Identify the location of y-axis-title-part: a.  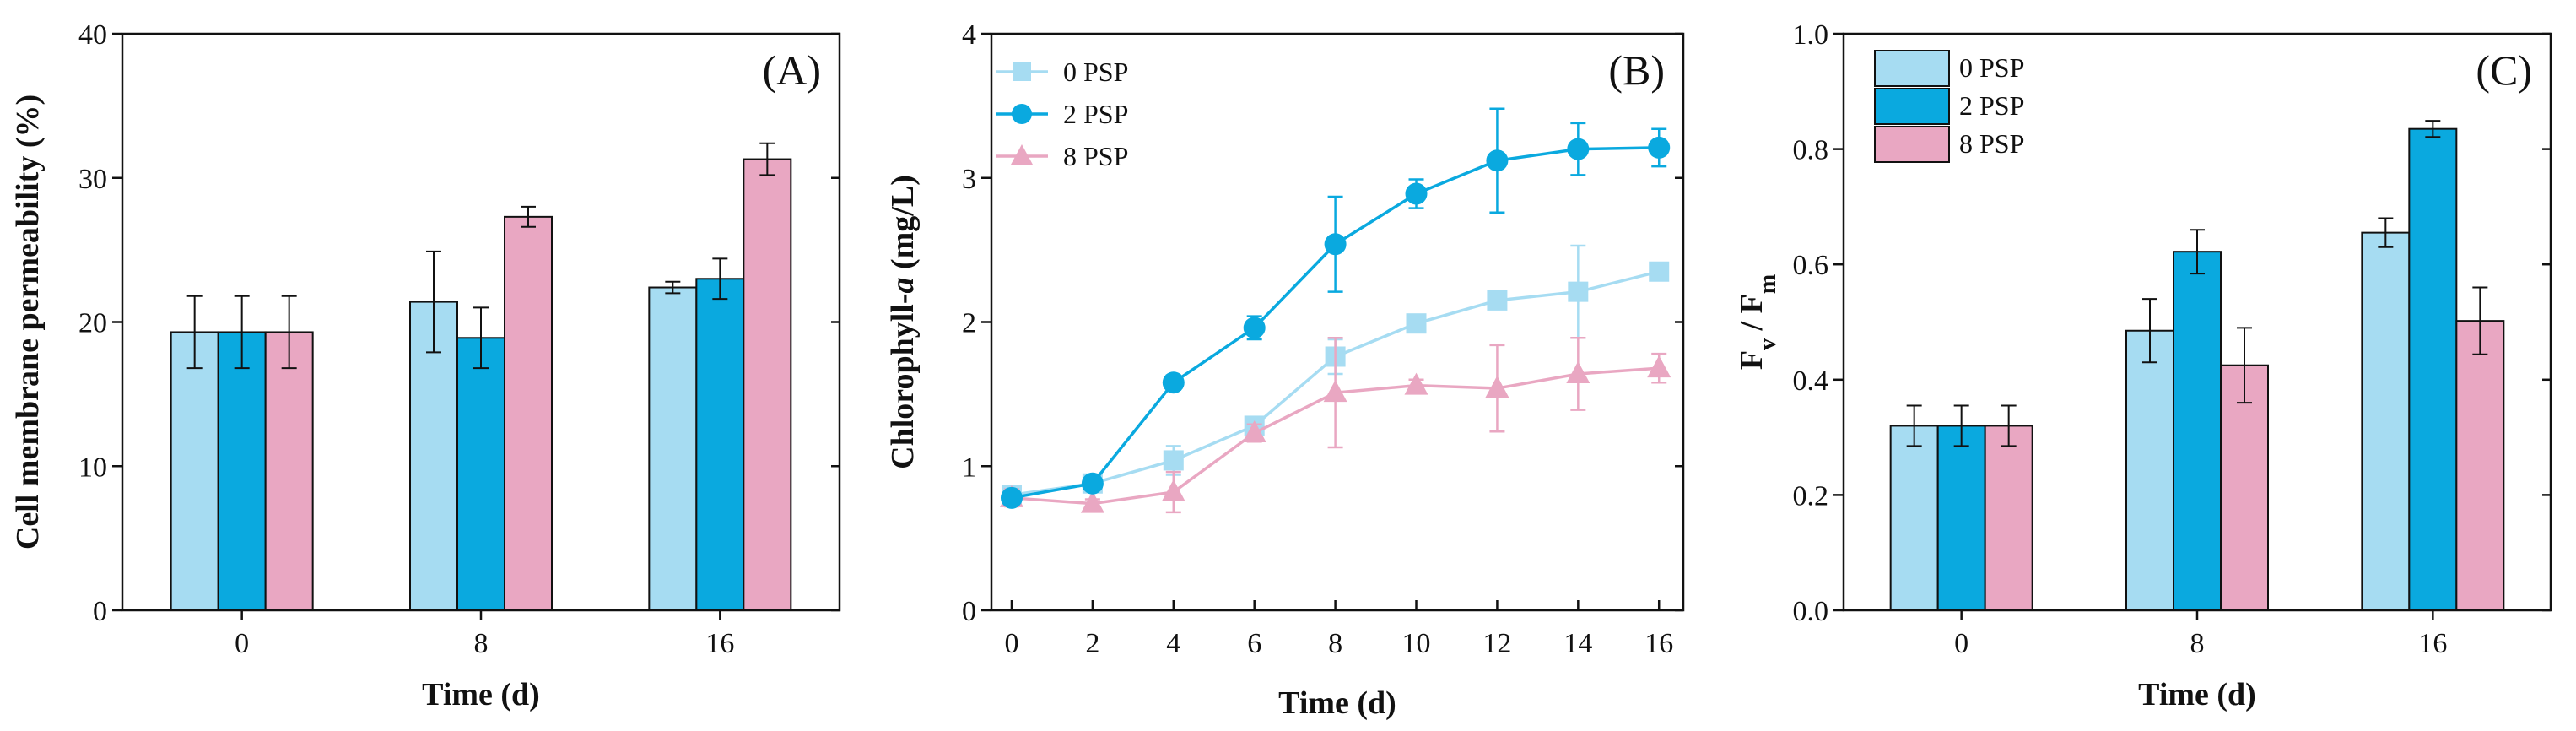
(903, 286).